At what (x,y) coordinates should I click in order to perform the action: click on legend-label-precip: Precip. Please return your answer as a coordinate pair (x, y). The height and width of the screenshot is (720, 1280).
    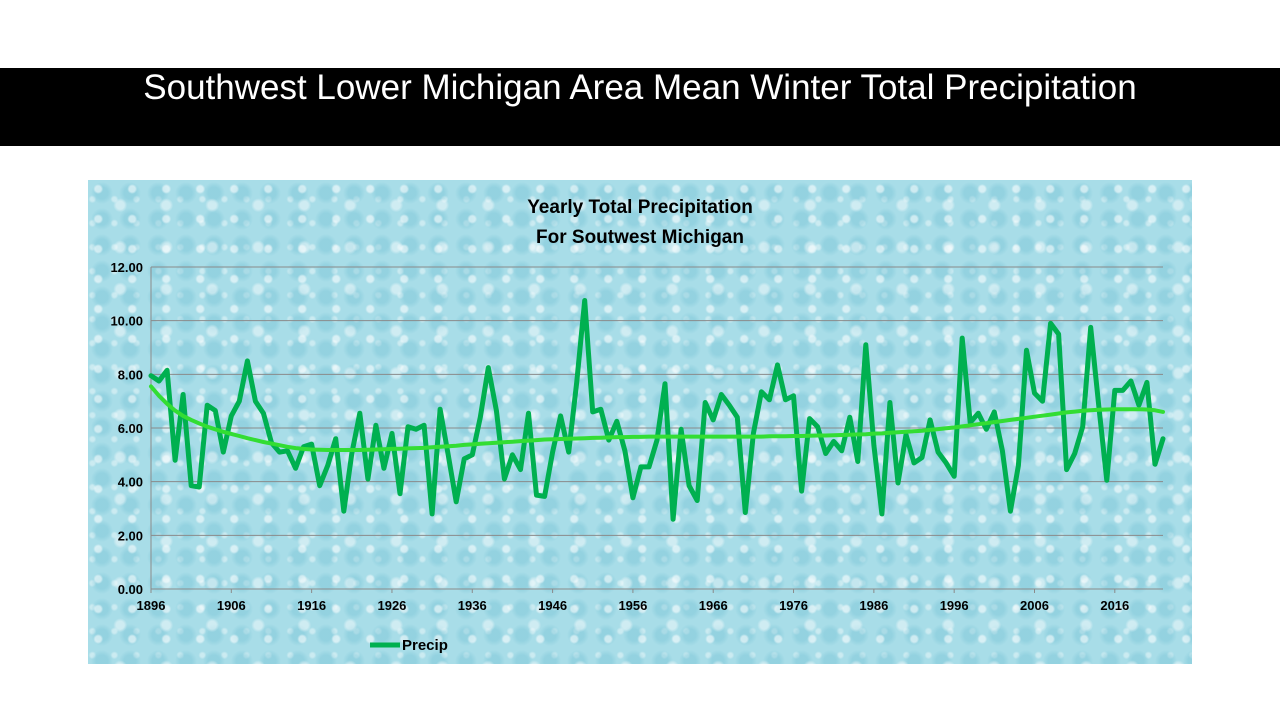
    Looking at the image, I should click on (425, 645).